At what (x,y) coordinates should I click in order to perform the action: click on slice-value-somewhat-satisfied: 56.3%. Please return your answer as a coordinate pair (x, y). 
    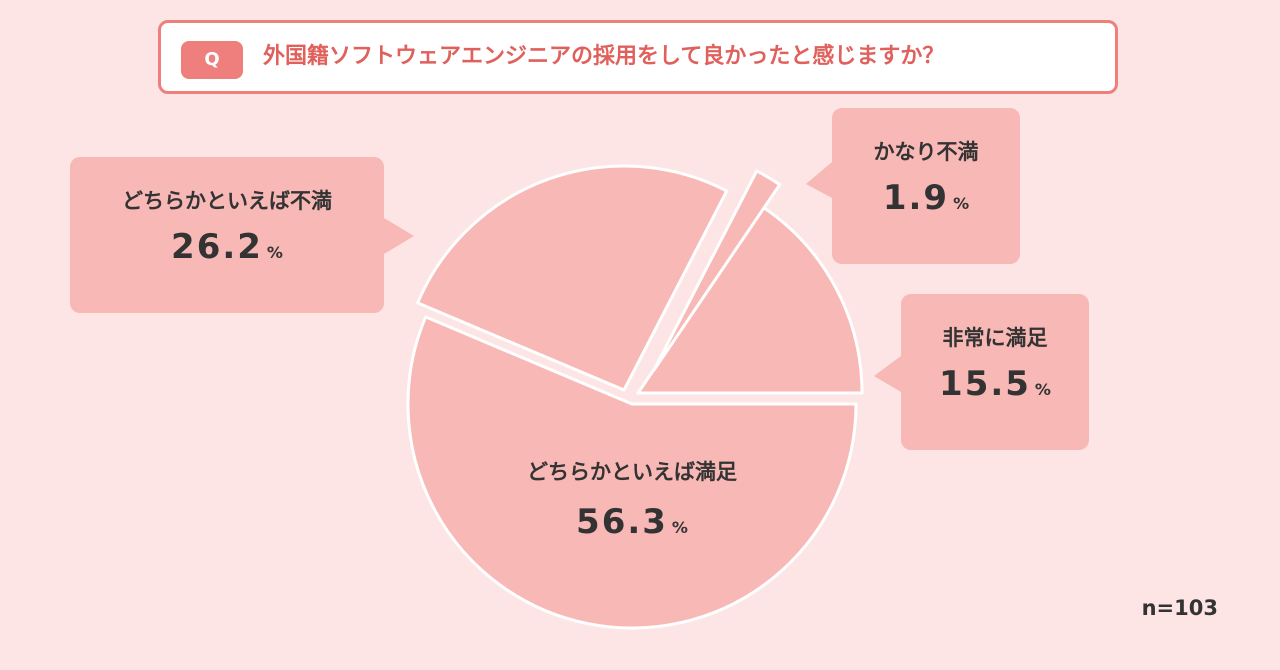
    Looking at the image, I should click on (632, 522).